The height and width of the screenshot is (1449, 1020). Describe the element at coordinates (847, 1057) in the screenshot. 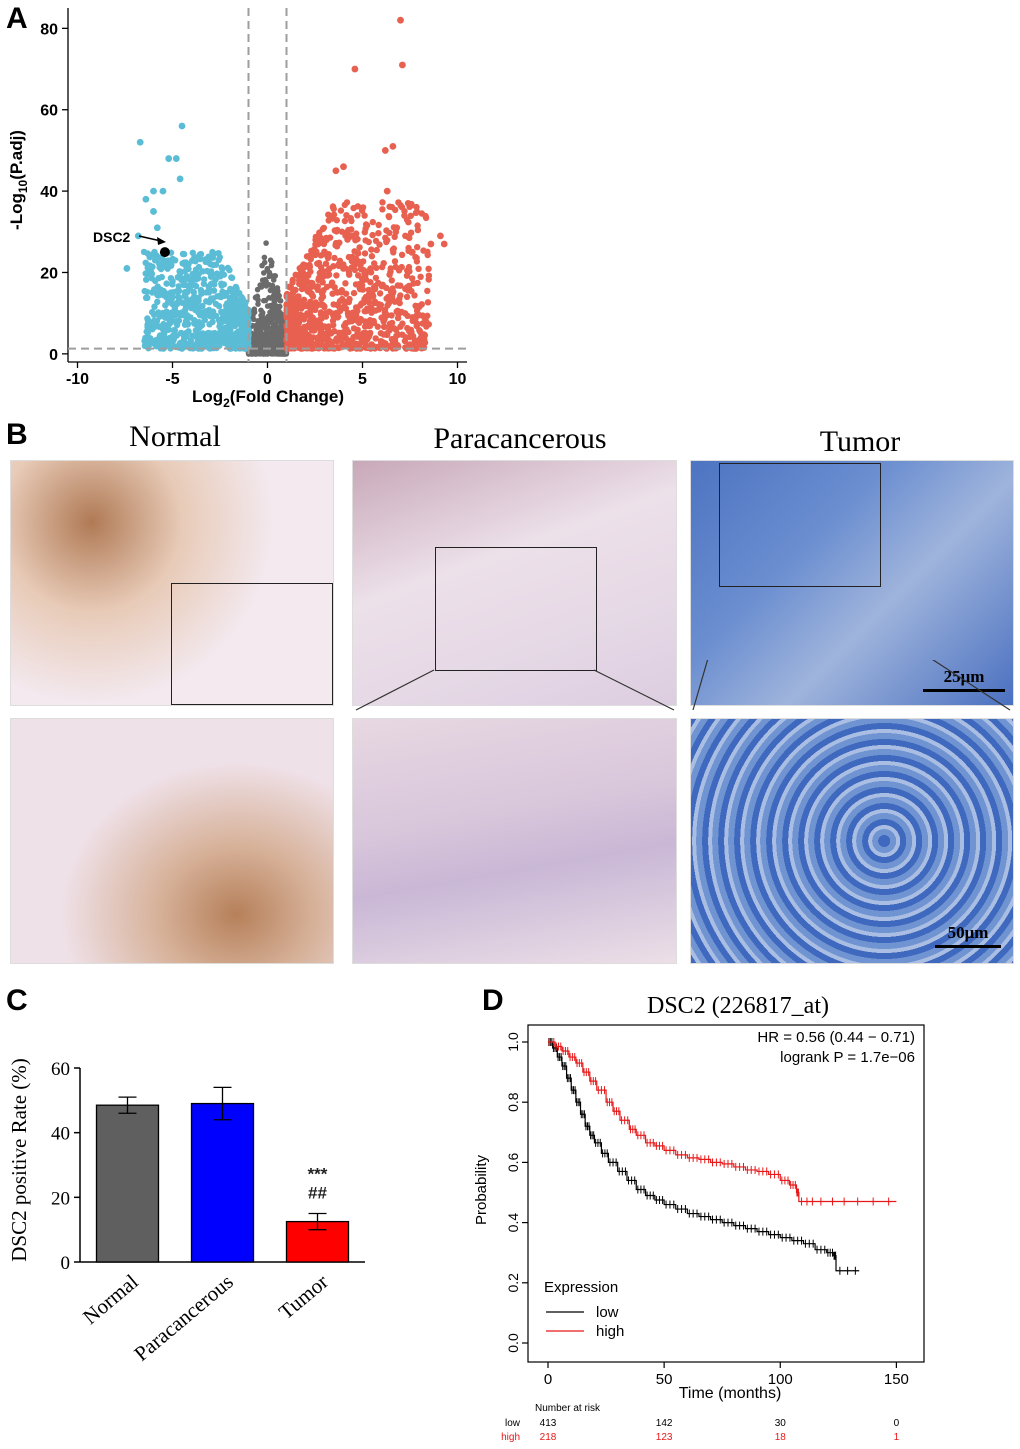

I see `km-logrank-text: logrank P = 1.7e−06` at that location.